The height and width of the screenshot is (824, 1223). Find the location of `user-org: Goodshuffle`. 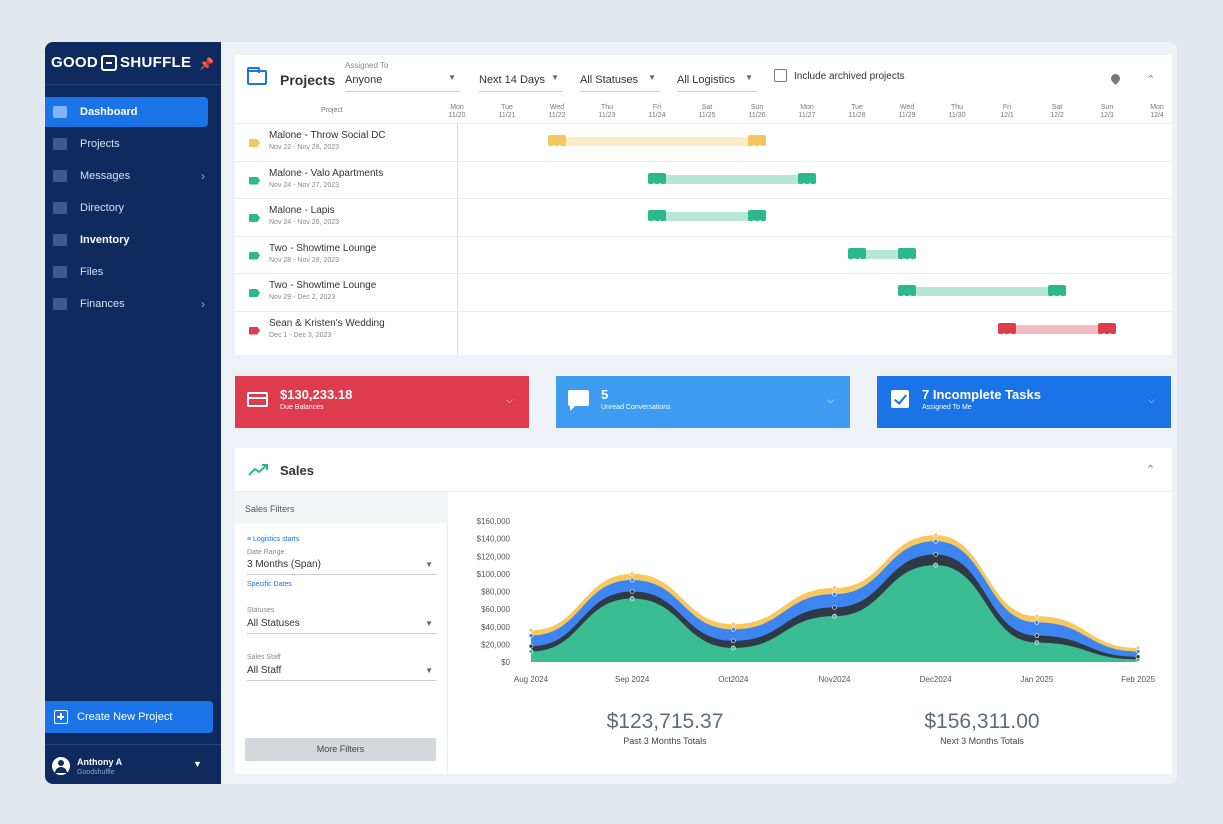

user-org: Goodshuffle is located at coordinates (96, 772).